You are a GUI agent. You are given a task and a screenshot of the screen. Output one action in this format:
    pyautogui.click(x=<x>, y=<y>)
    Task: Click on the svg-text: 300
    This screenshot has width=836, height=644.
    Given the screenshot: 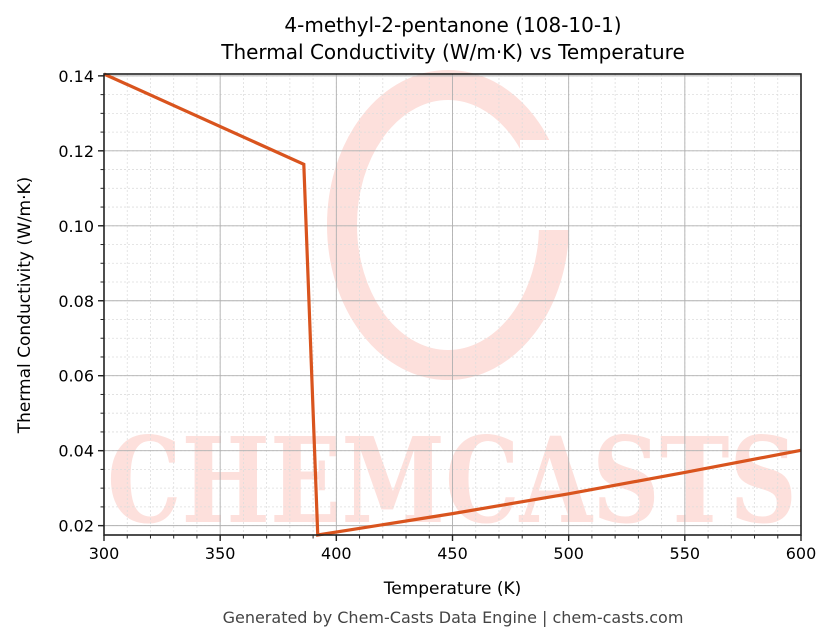 What is the action you would take?
    pyautogui.click(x=104, y=553)
    